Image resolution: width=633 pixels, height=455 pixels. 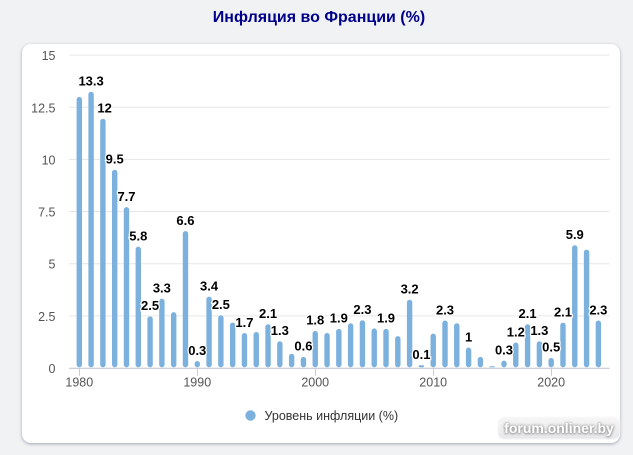 What do you see at coordinates (104, 108) in the screenshot?
I see `svg-text: 12` at bounding box center [104, 108].